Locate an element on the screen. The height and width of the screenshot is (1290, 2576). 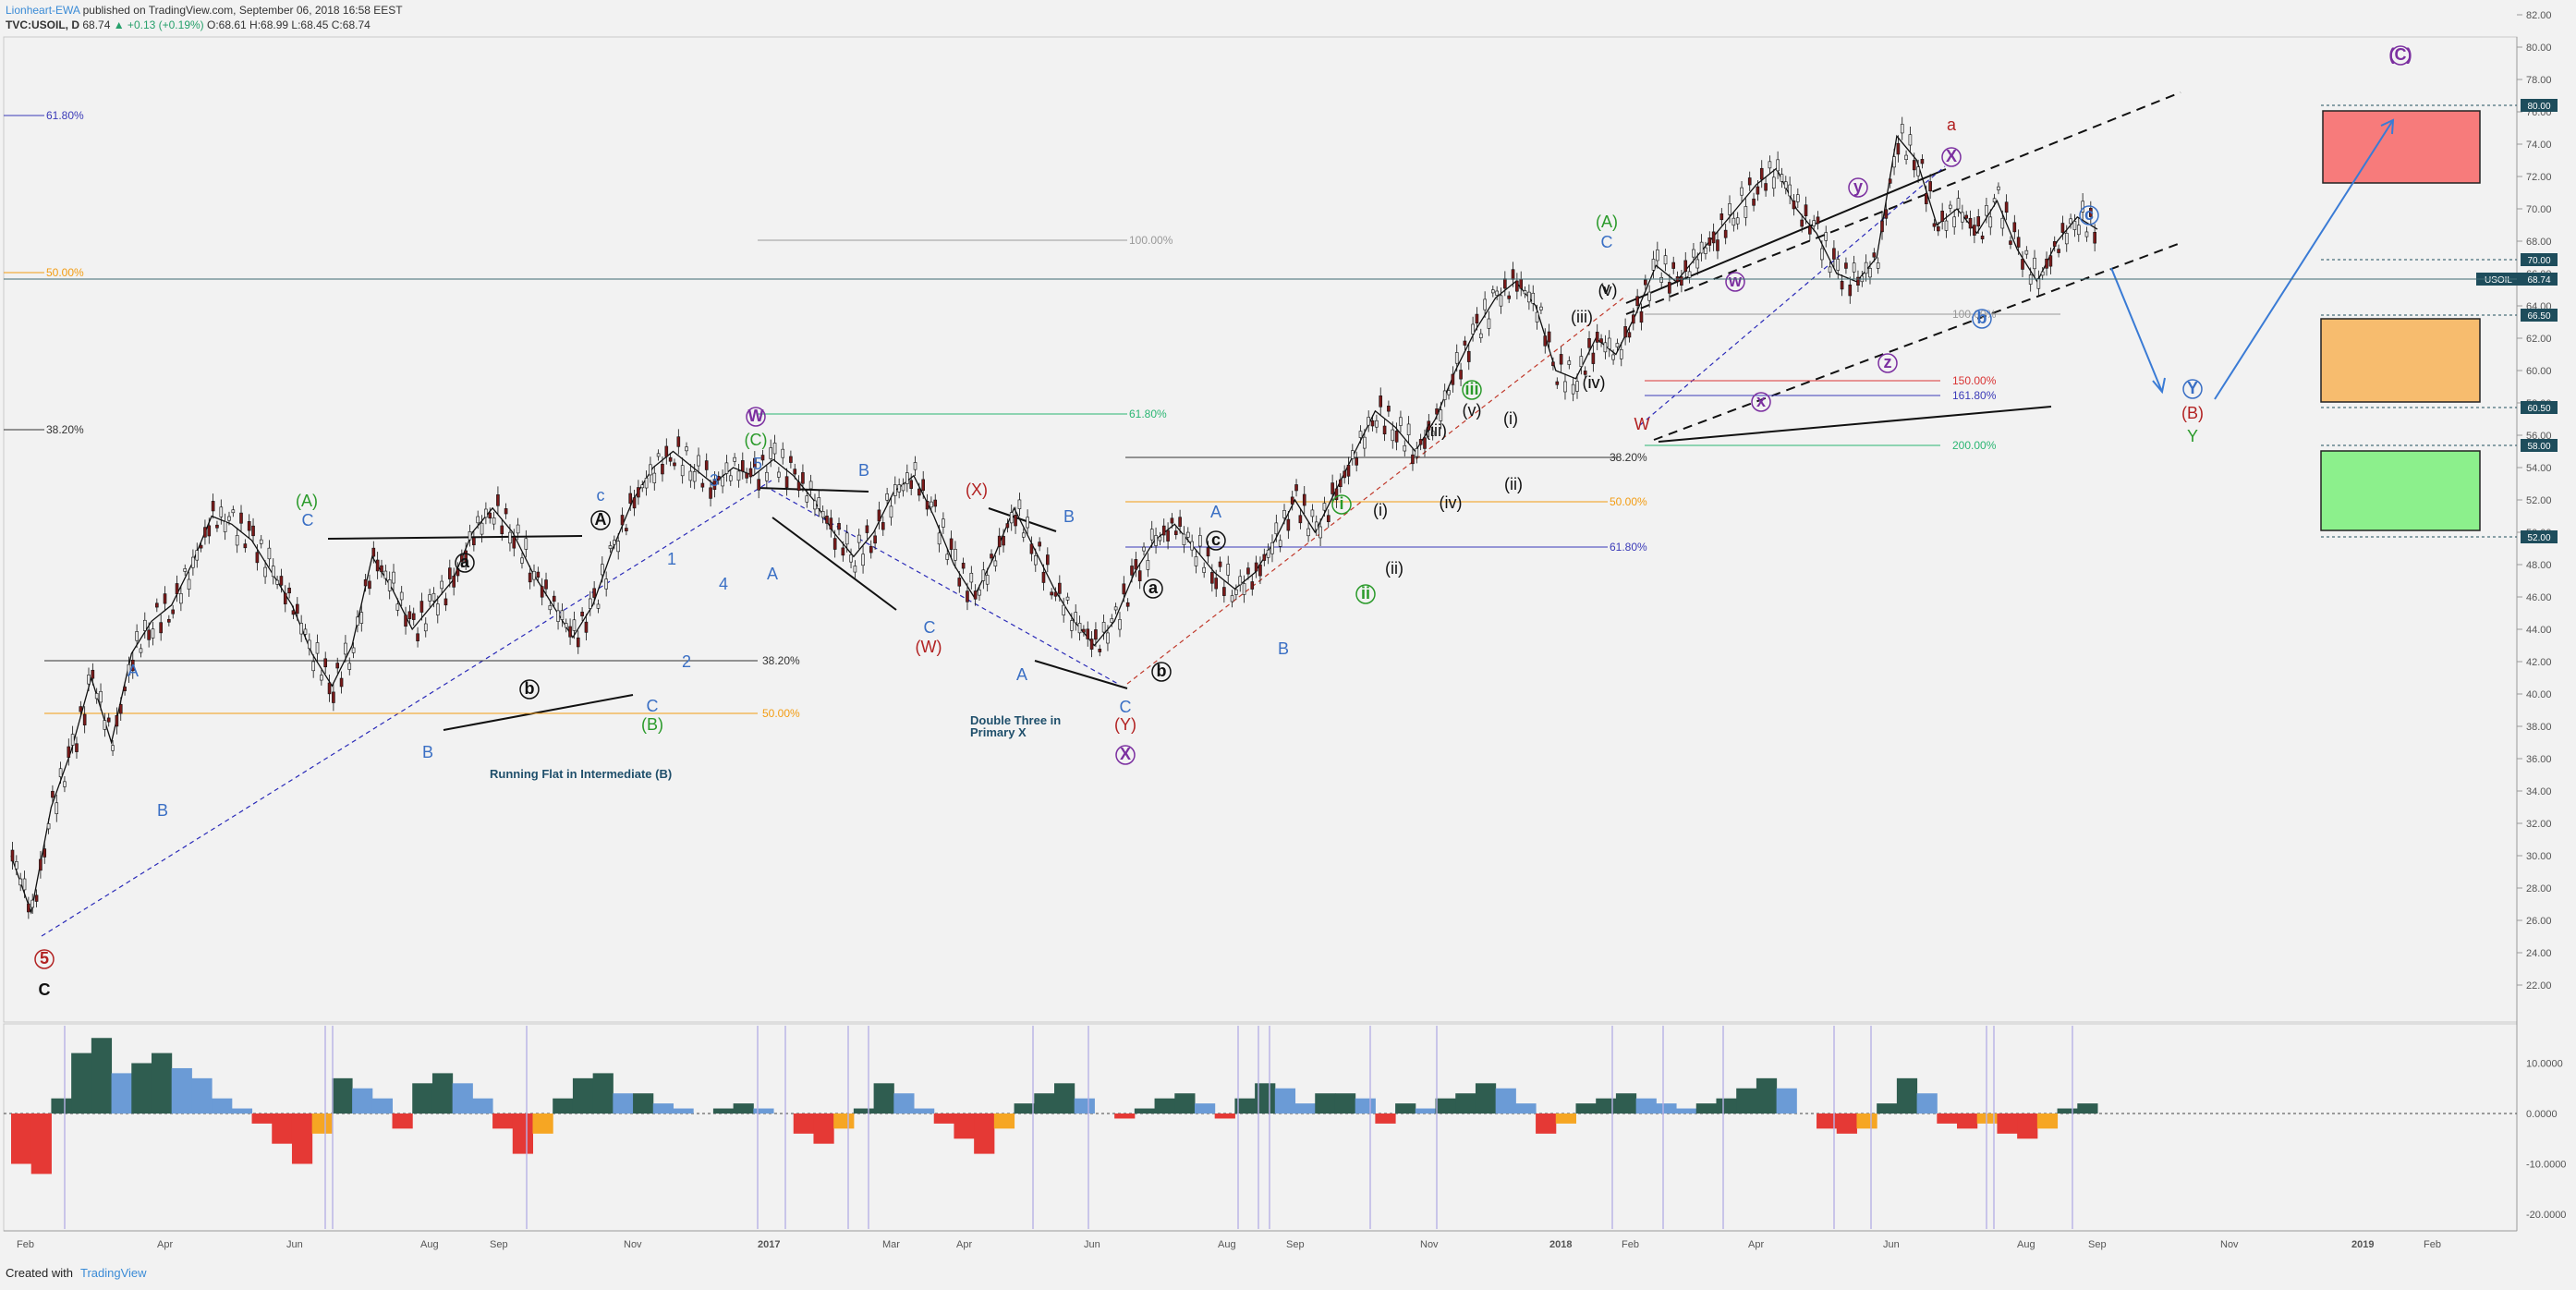
author-link: Lionheart-EWA is located at coordinates (43, 10).